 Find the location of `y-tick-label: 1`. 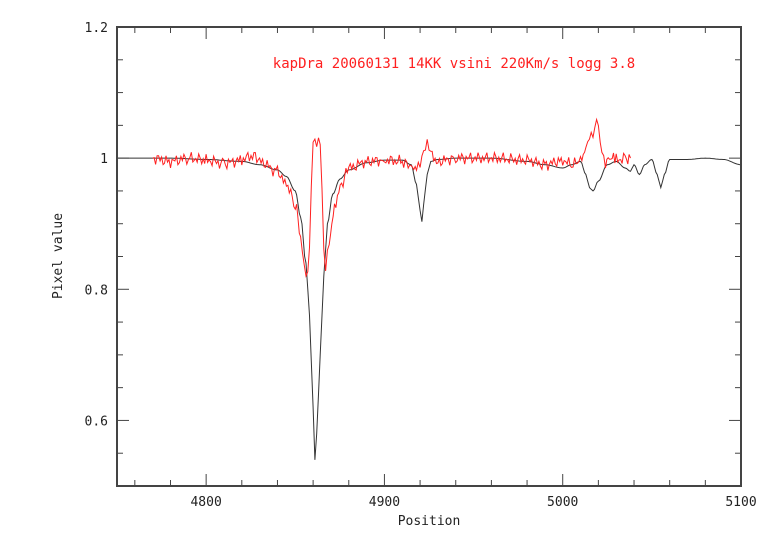

y-tick-label: 1 is located at coordinates (104, 159).